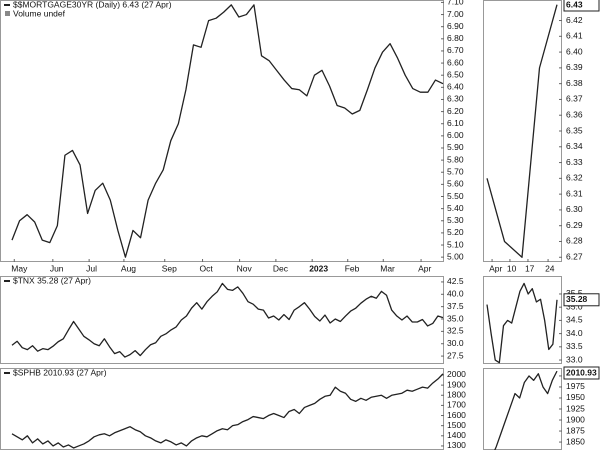 The image size is (600, 450). I want to click on x-tick-label: Mar, so click(387, 268).